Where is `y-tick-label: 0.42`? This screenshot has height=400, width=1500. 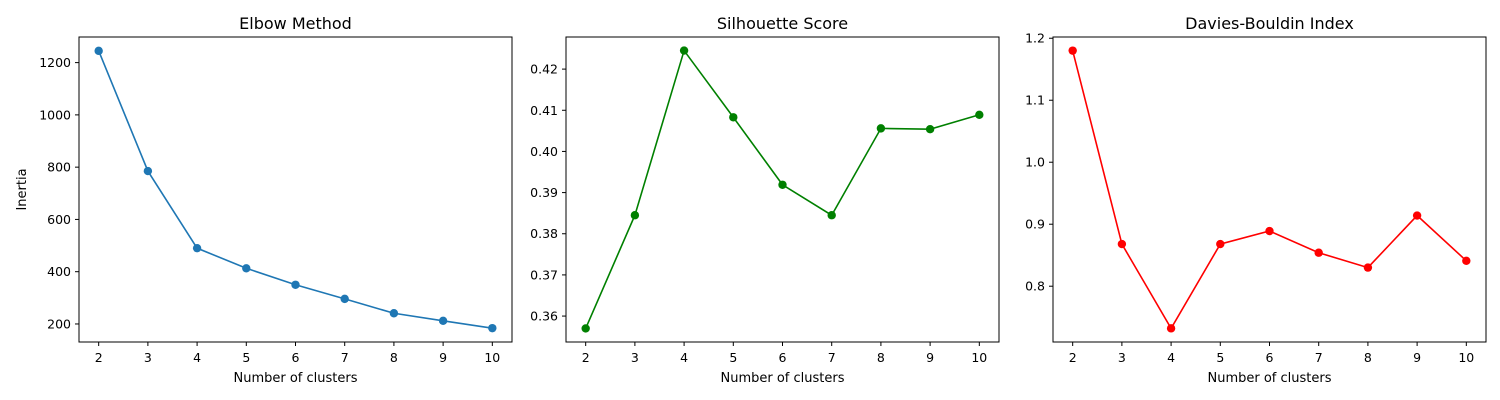 y-tick-label: 0.42 is located at coordinates (544, 69).